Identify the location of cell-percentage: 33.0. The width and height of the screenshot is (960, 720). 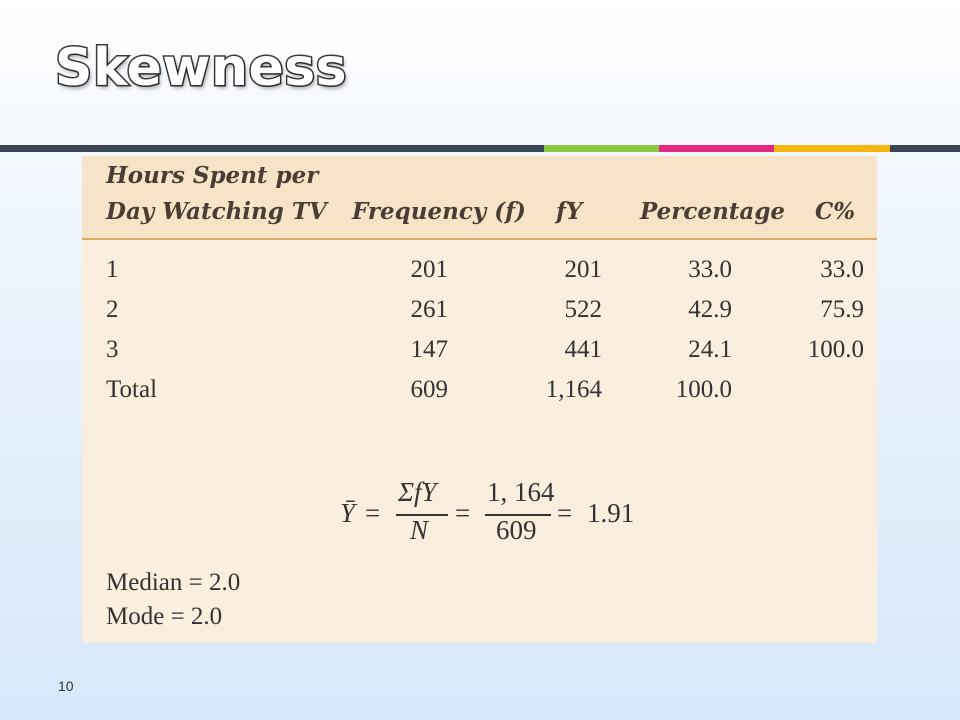
(710, 269).